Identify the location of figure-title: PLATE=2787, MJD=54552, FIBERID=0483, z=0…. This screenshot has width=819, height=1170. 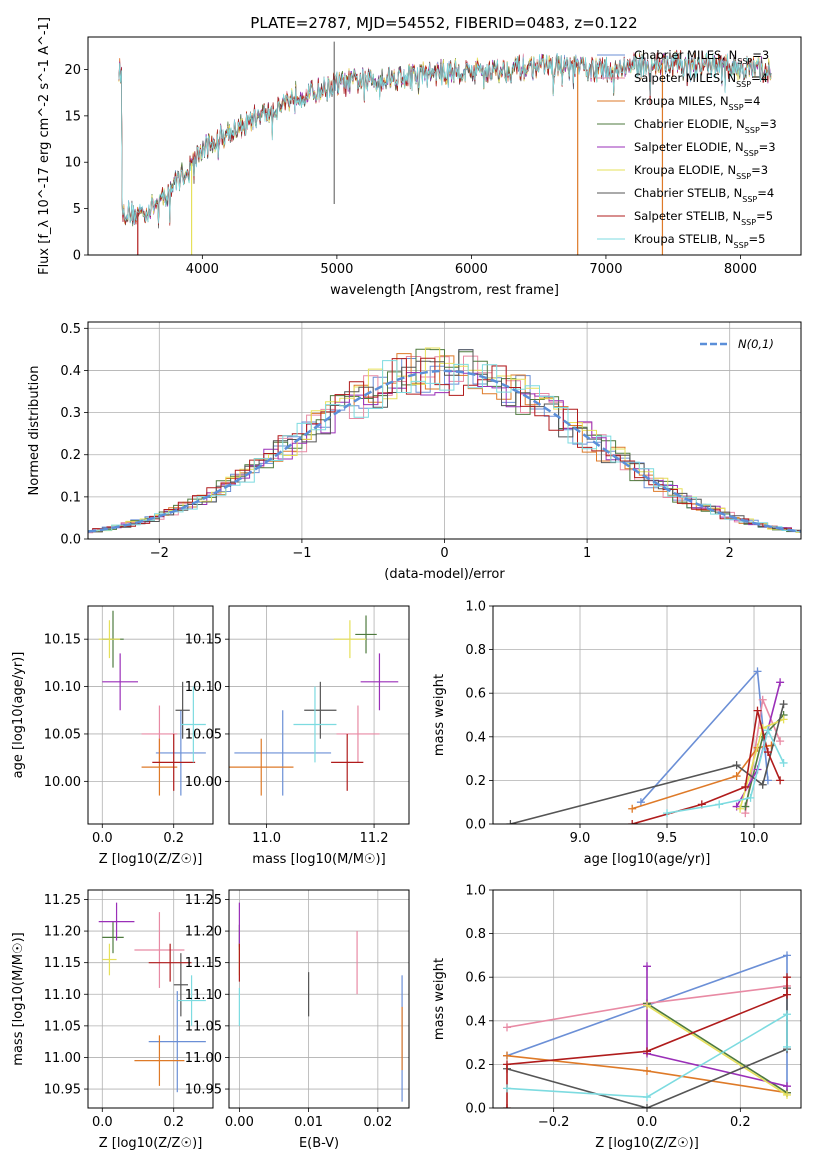
(443, 23).